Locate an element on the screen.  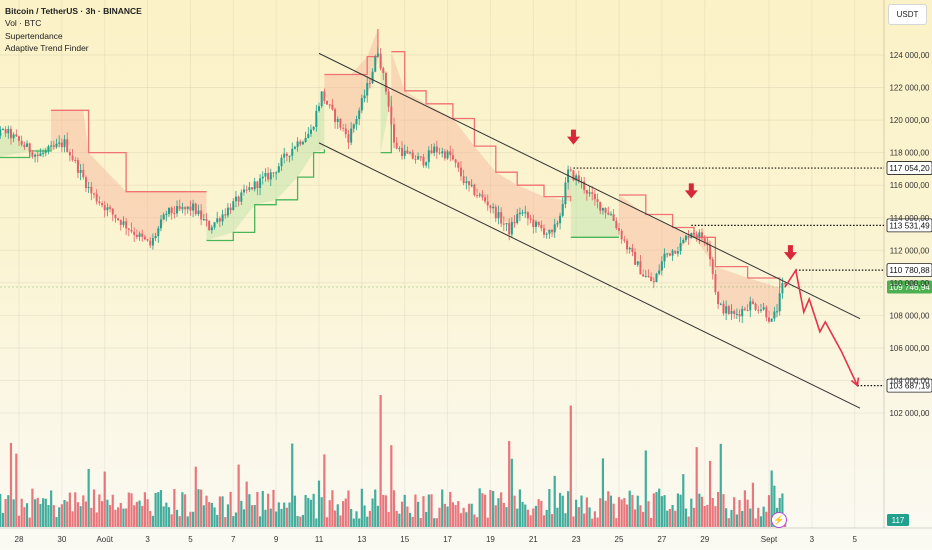
currency-button: USDT is located at coordinates (907, 14).